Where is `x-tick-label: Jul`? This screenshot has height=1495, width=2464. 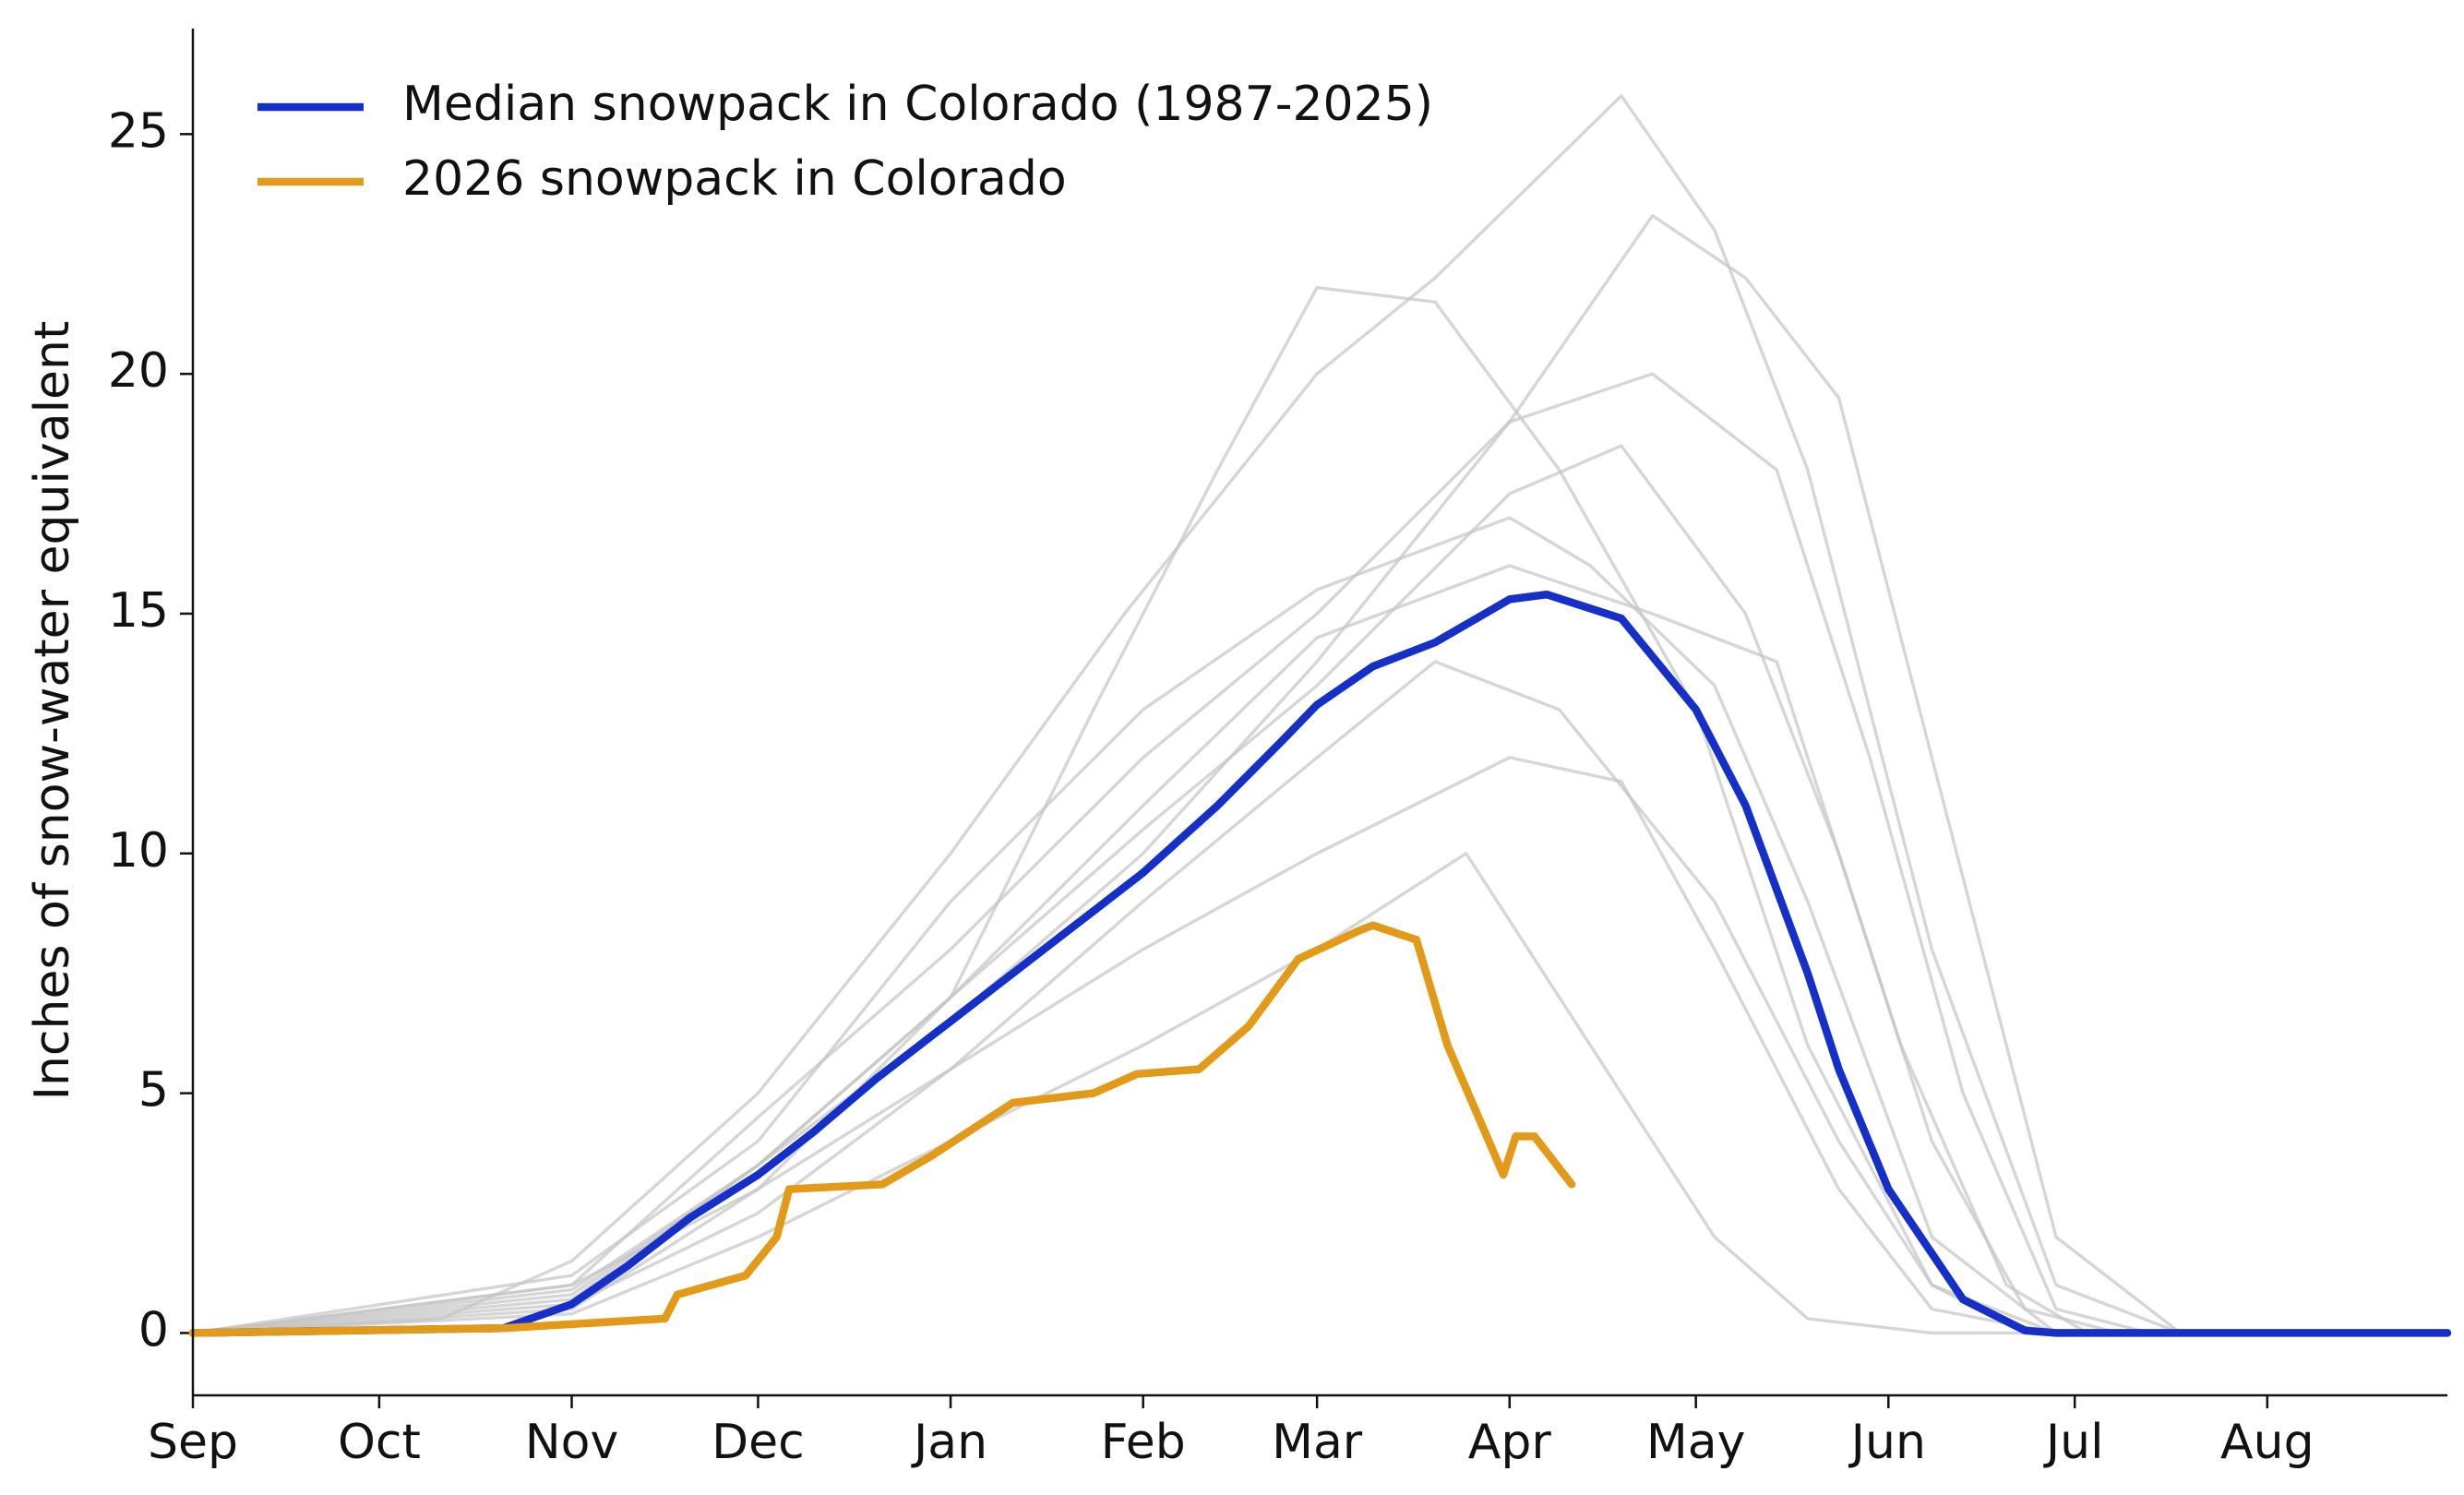
x-tick-label: Jul is located at coordinates (2073, 1442).